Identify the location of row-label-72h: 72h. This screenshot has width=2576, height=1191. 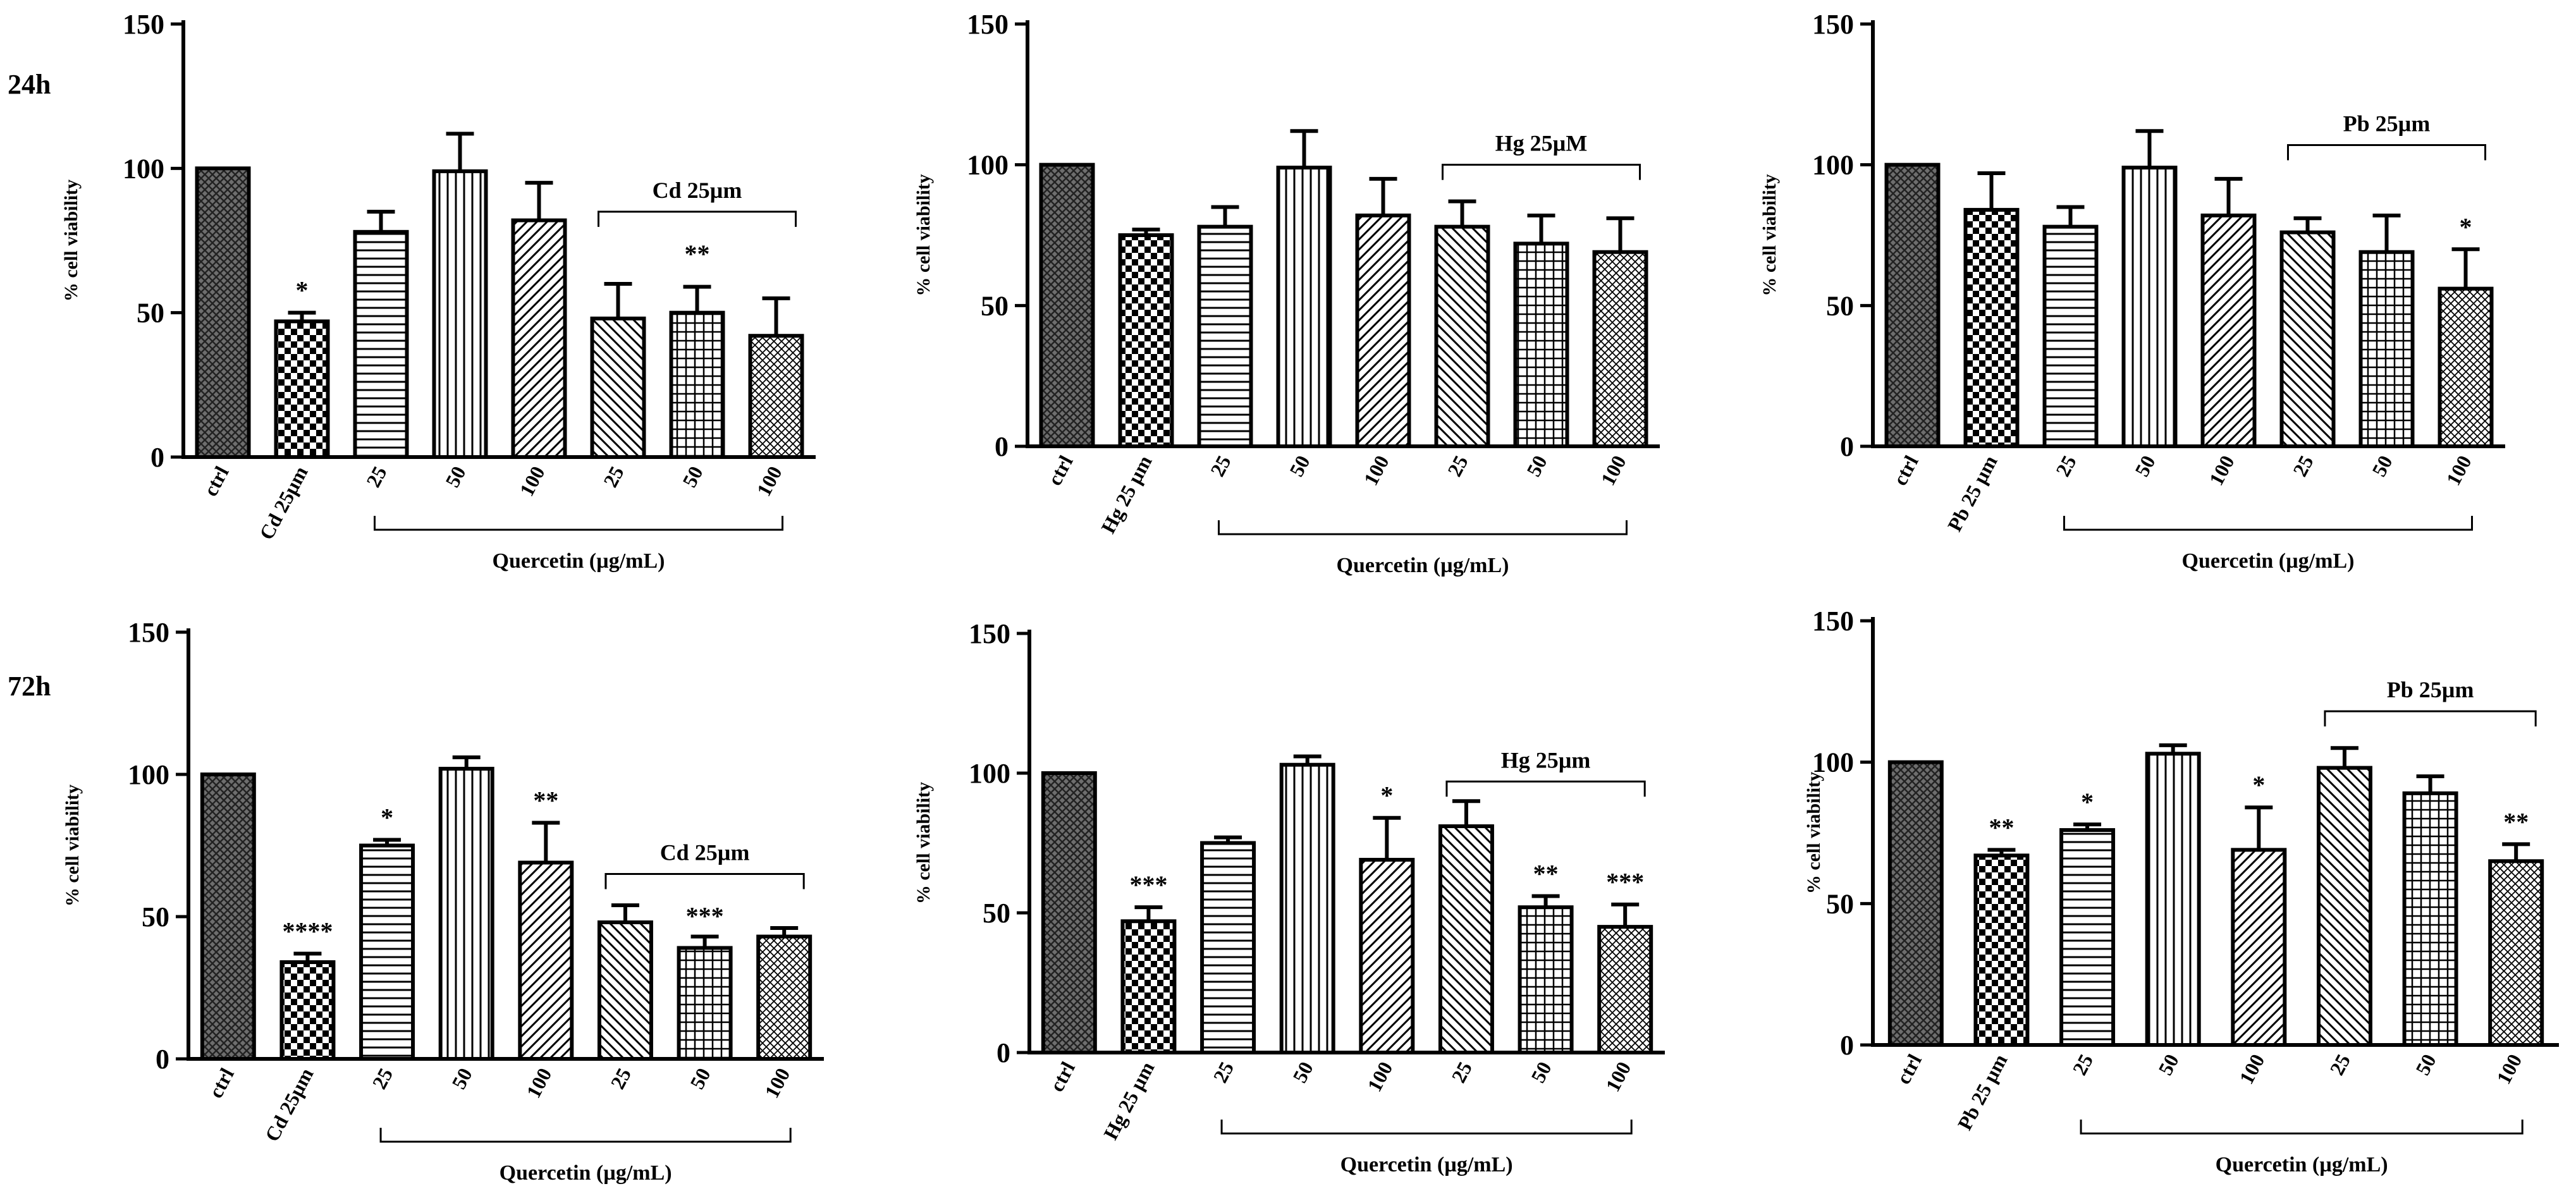
(29, 686).